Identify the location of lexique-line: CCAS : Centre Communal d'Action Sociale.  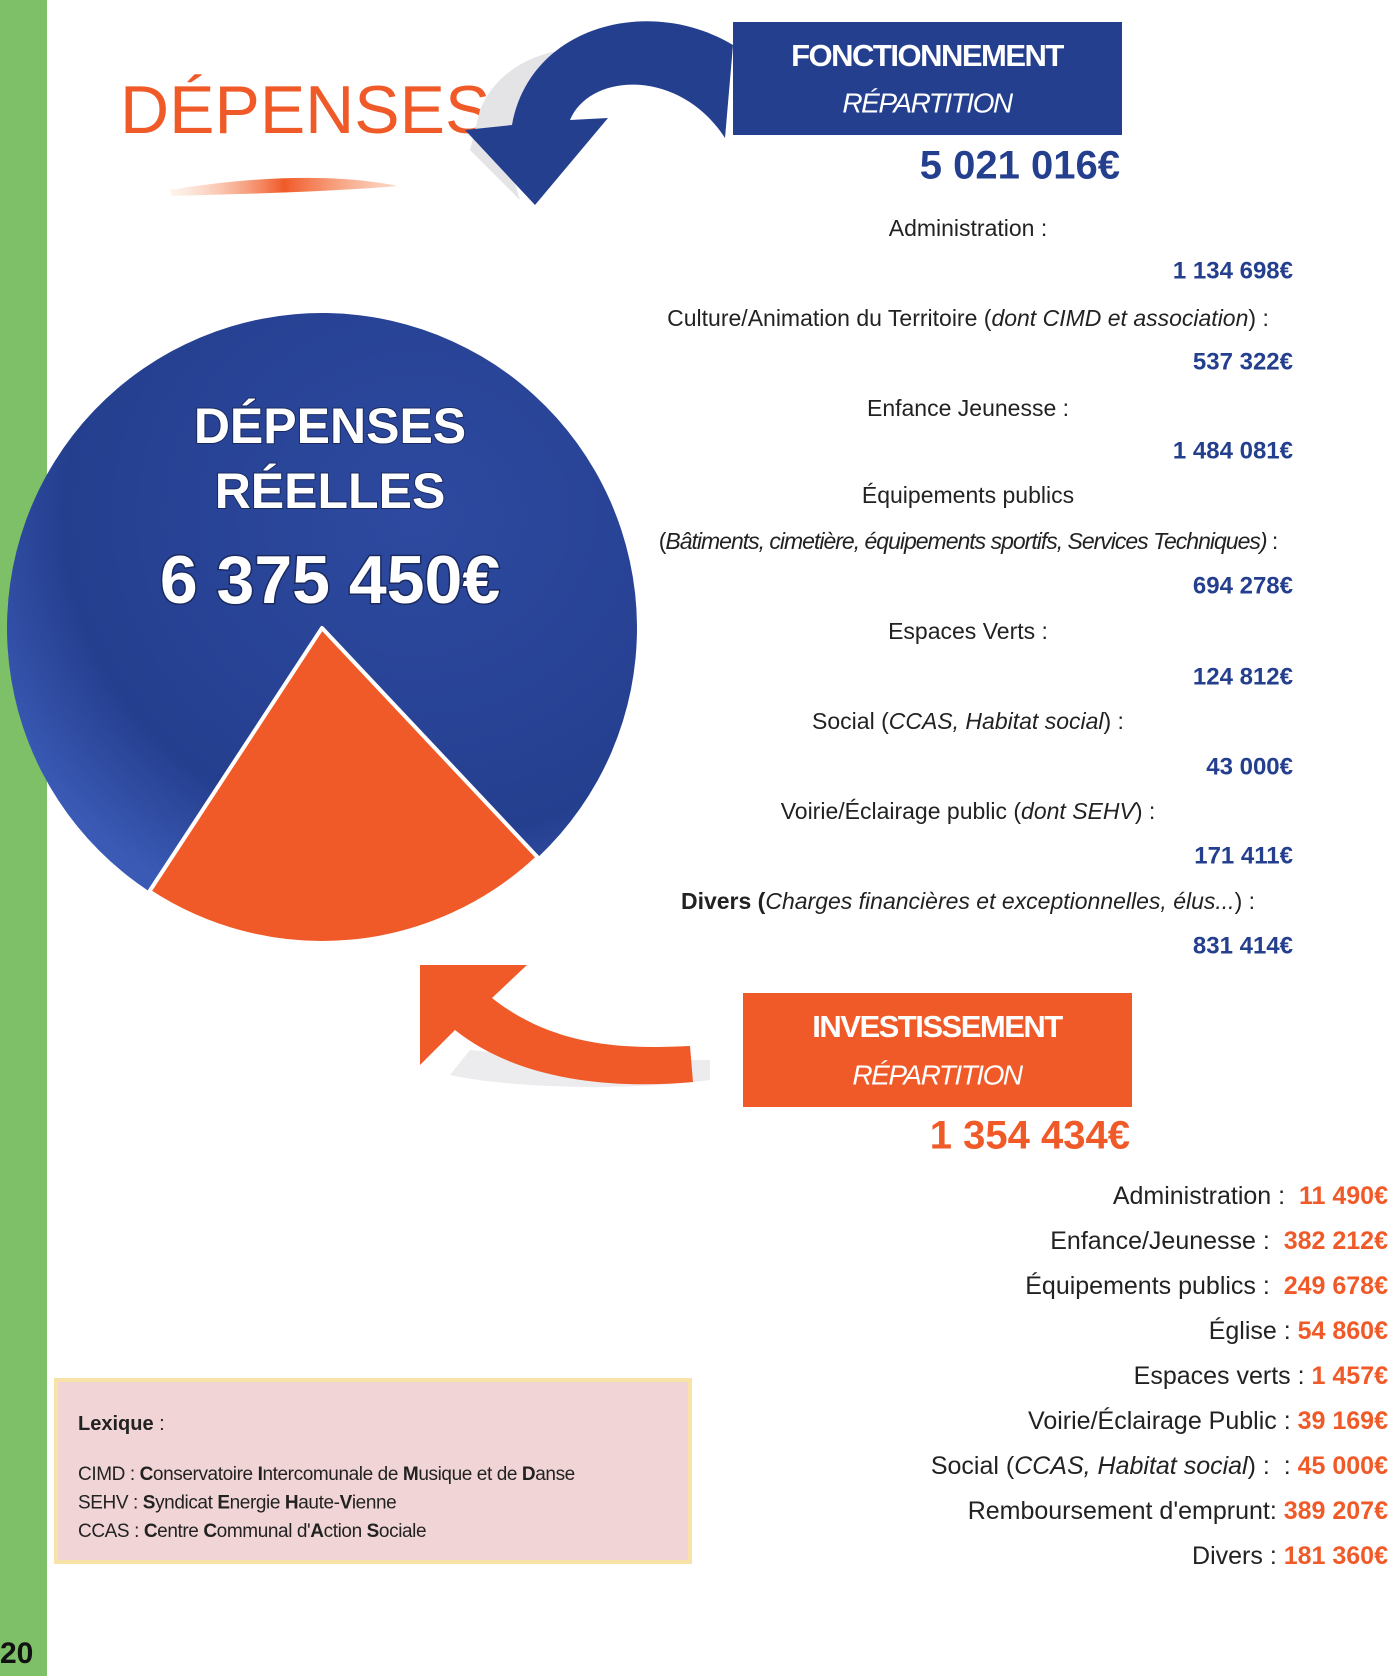
(252, 1531).